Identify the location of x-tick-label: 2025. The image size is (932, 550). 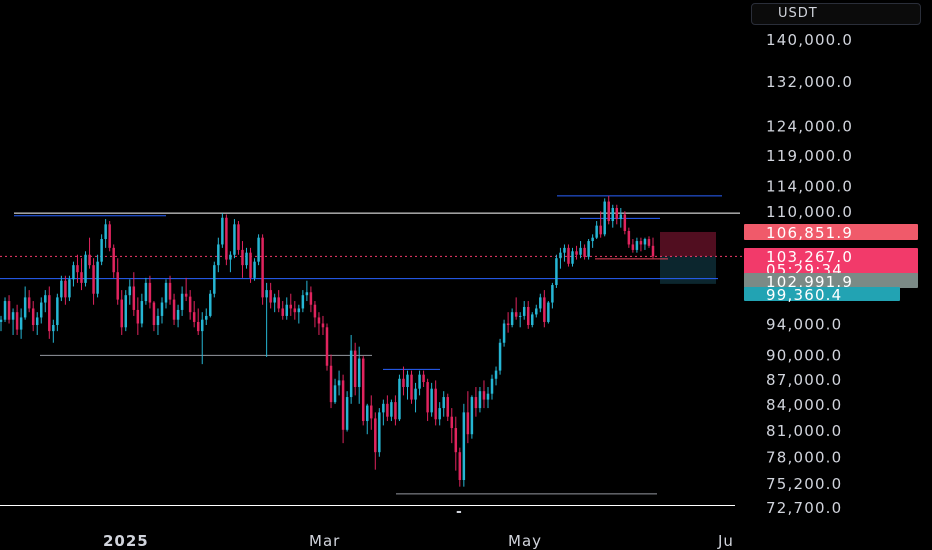
(126, 541).